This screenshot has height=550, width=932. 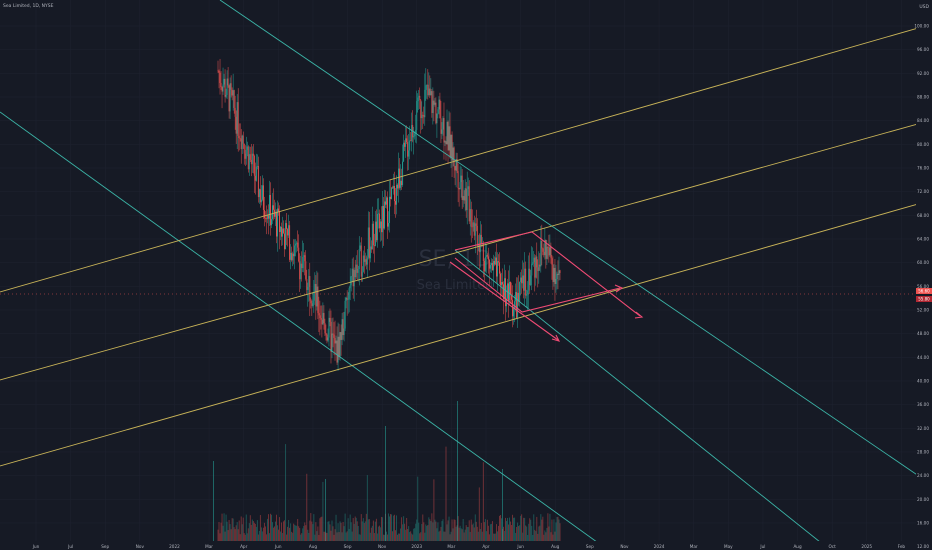 I want to click on time-tick-label: Nov, so click(x=382, y=546).